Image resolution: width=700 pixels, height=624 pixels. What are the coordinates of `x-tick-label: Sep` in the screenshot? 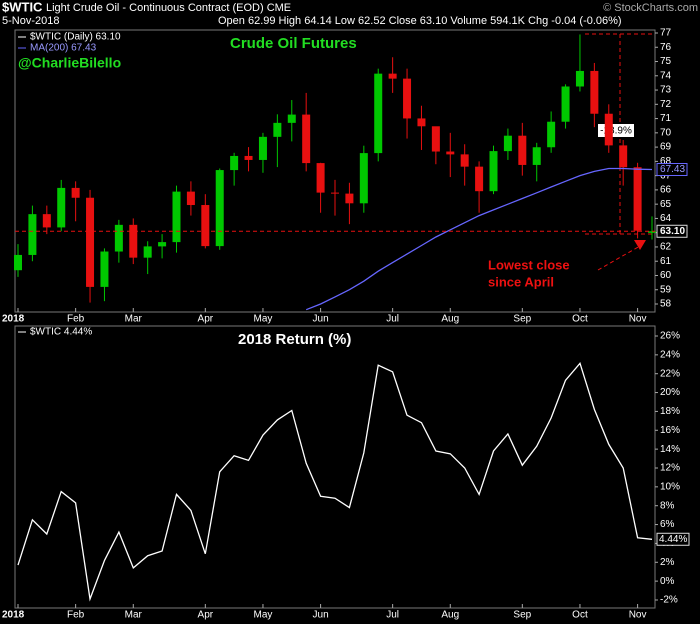 It's located at (522, 615).